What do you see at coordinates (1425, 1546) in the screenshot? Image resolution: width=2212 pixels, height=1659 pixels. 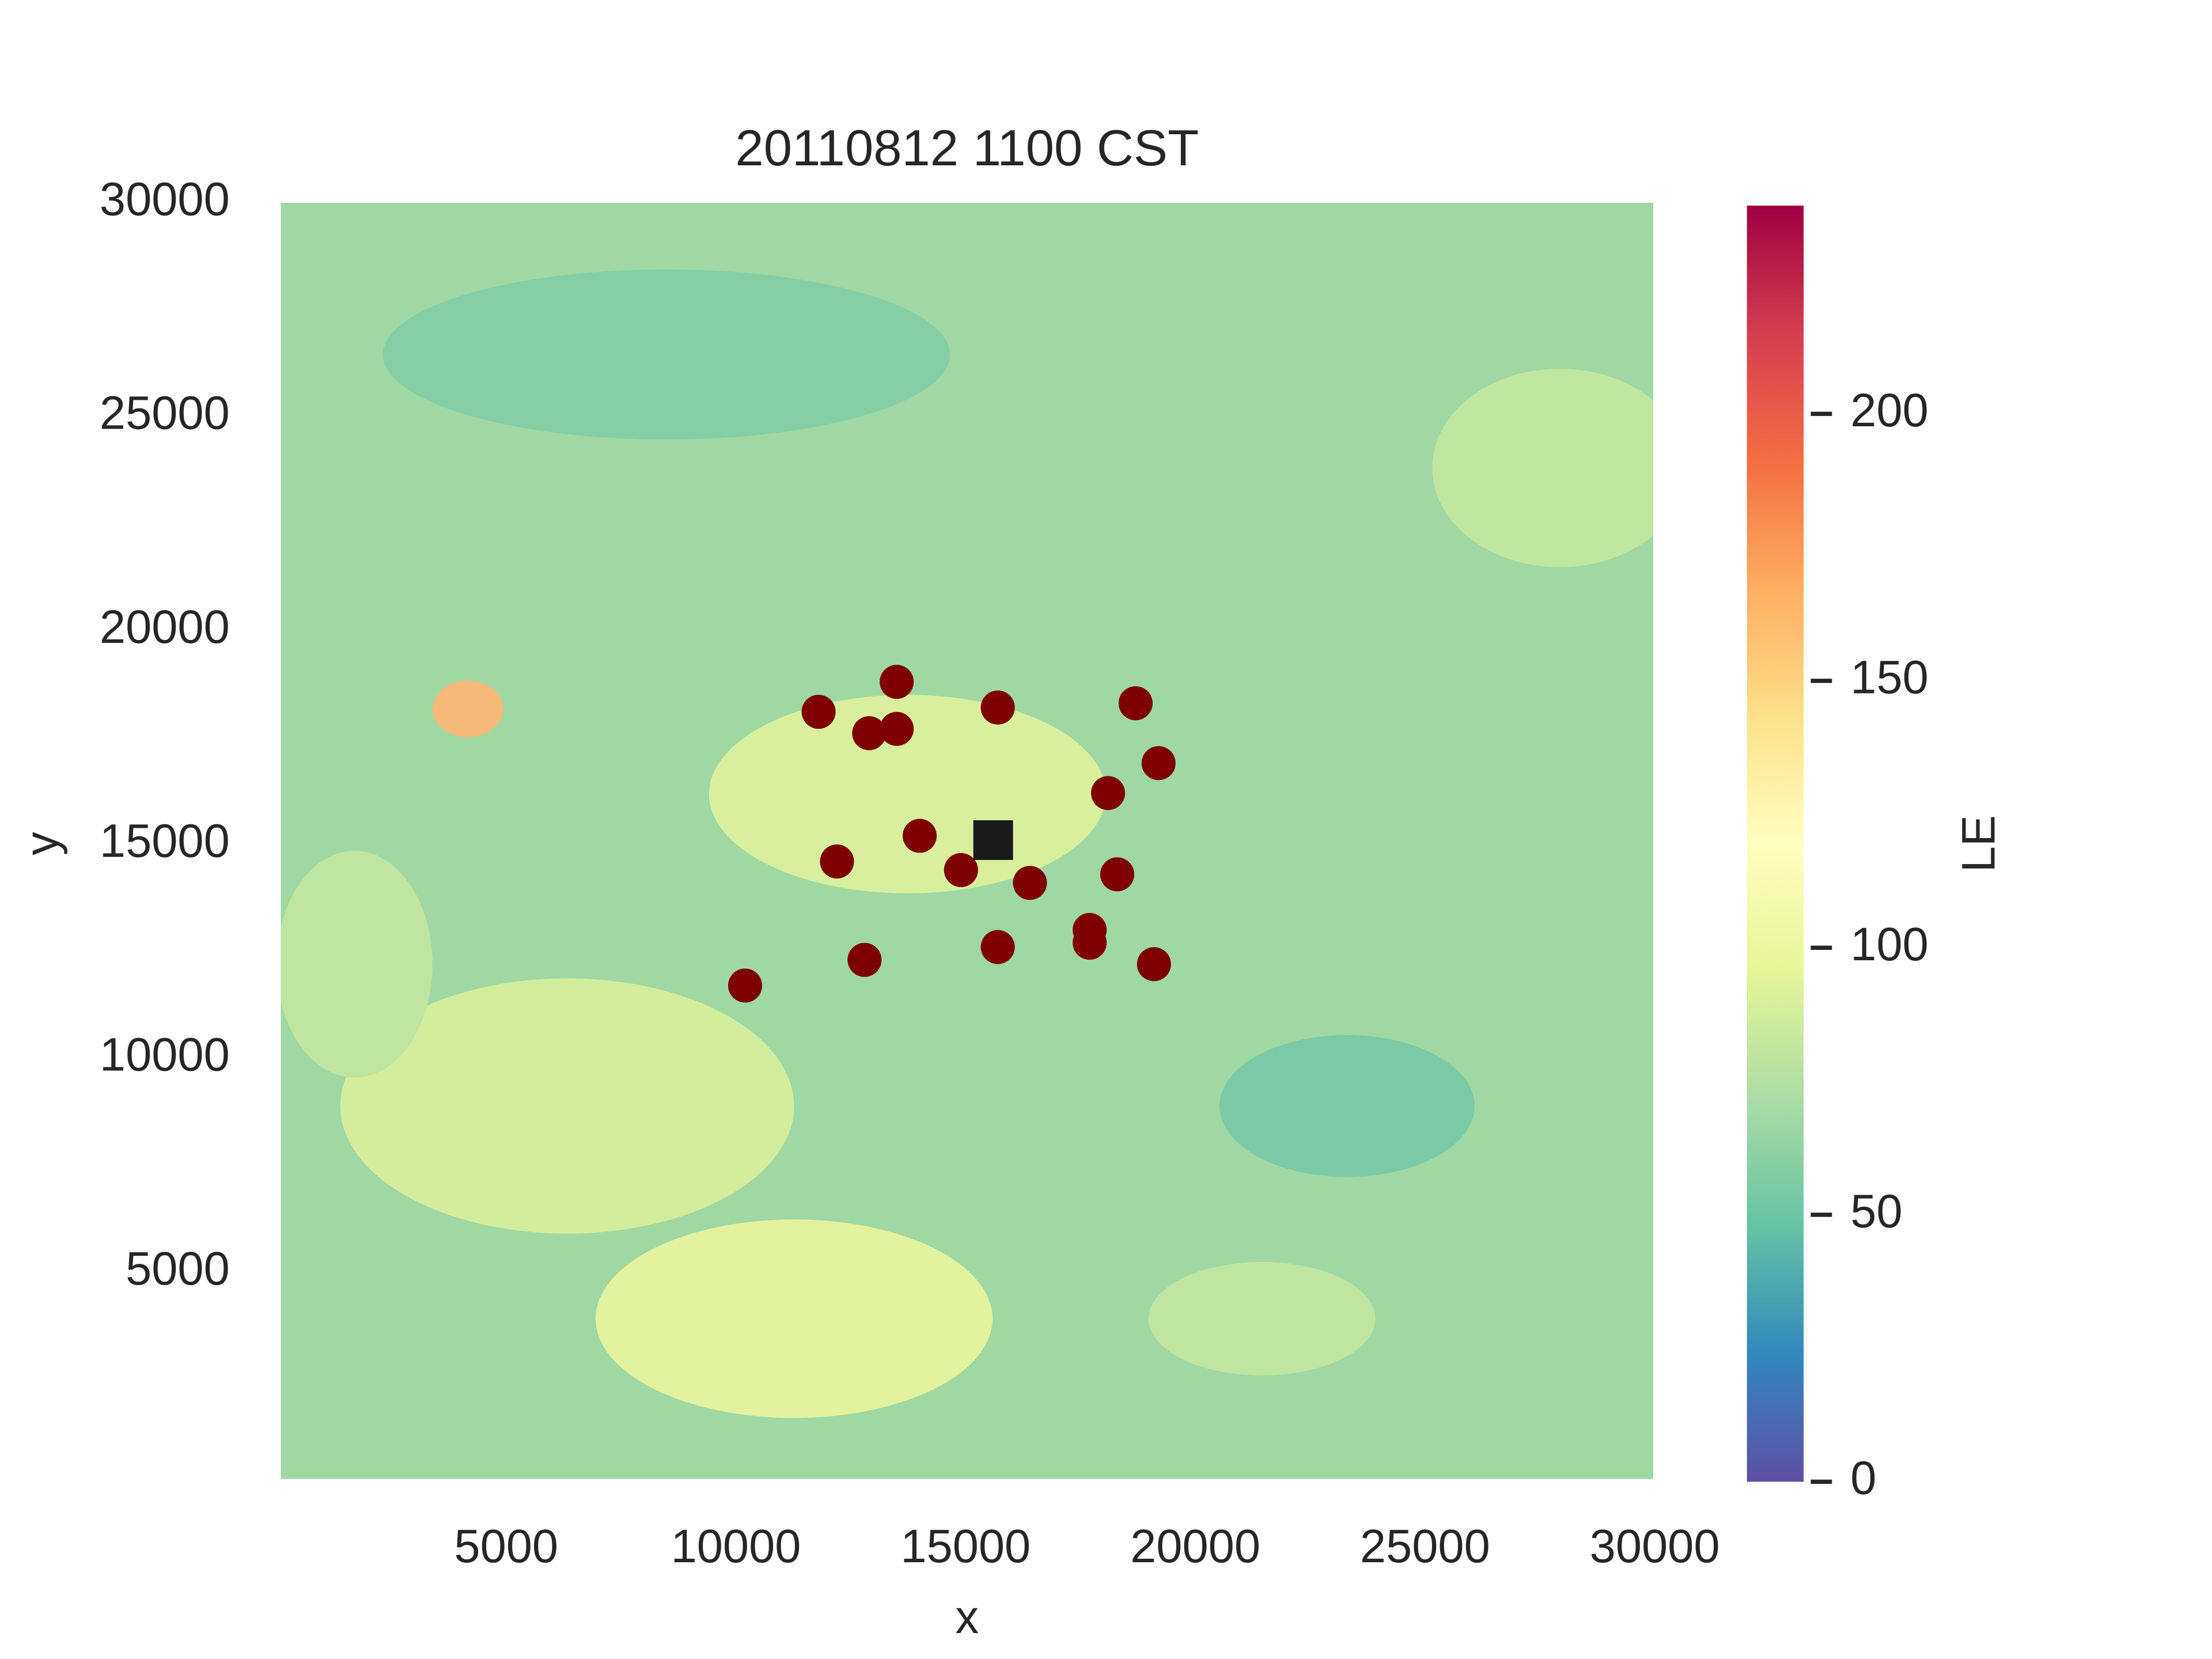 I see `x-tick-label: 25000` at bounding box center [1425, 1546].